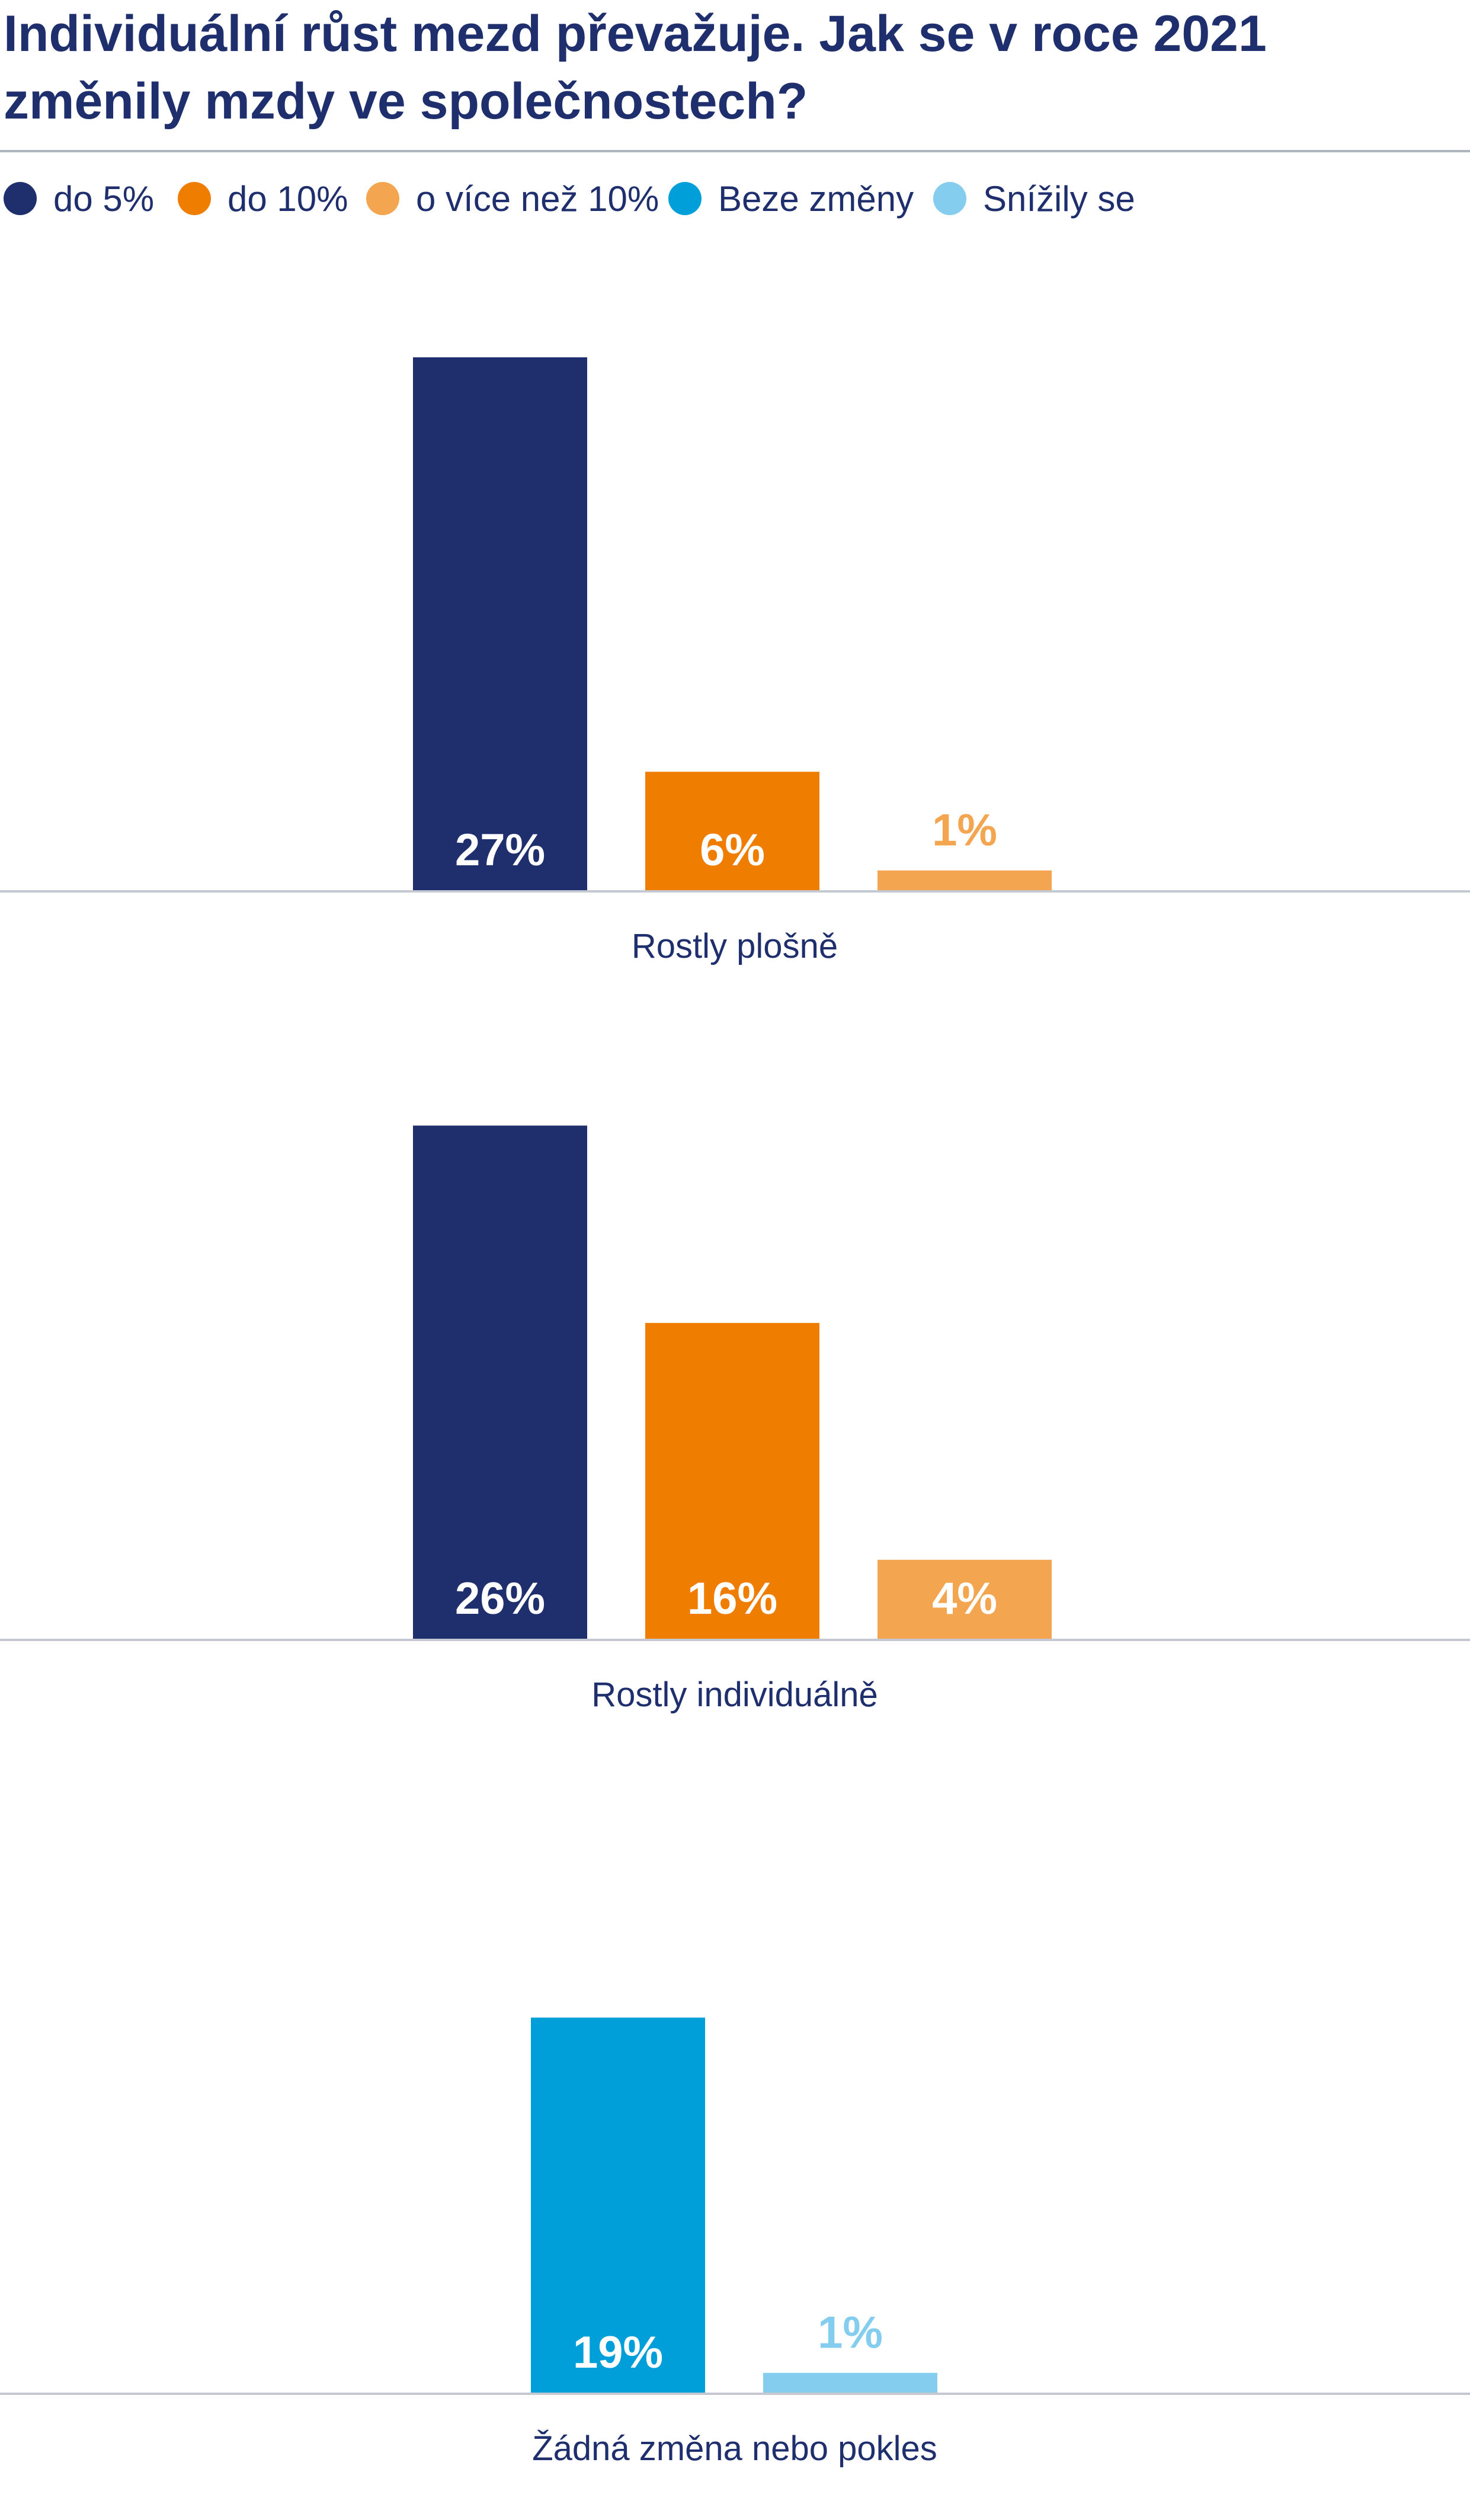 The image size is (1470, 2520). I want to click on data-label: 19%, so click(618, 2352).